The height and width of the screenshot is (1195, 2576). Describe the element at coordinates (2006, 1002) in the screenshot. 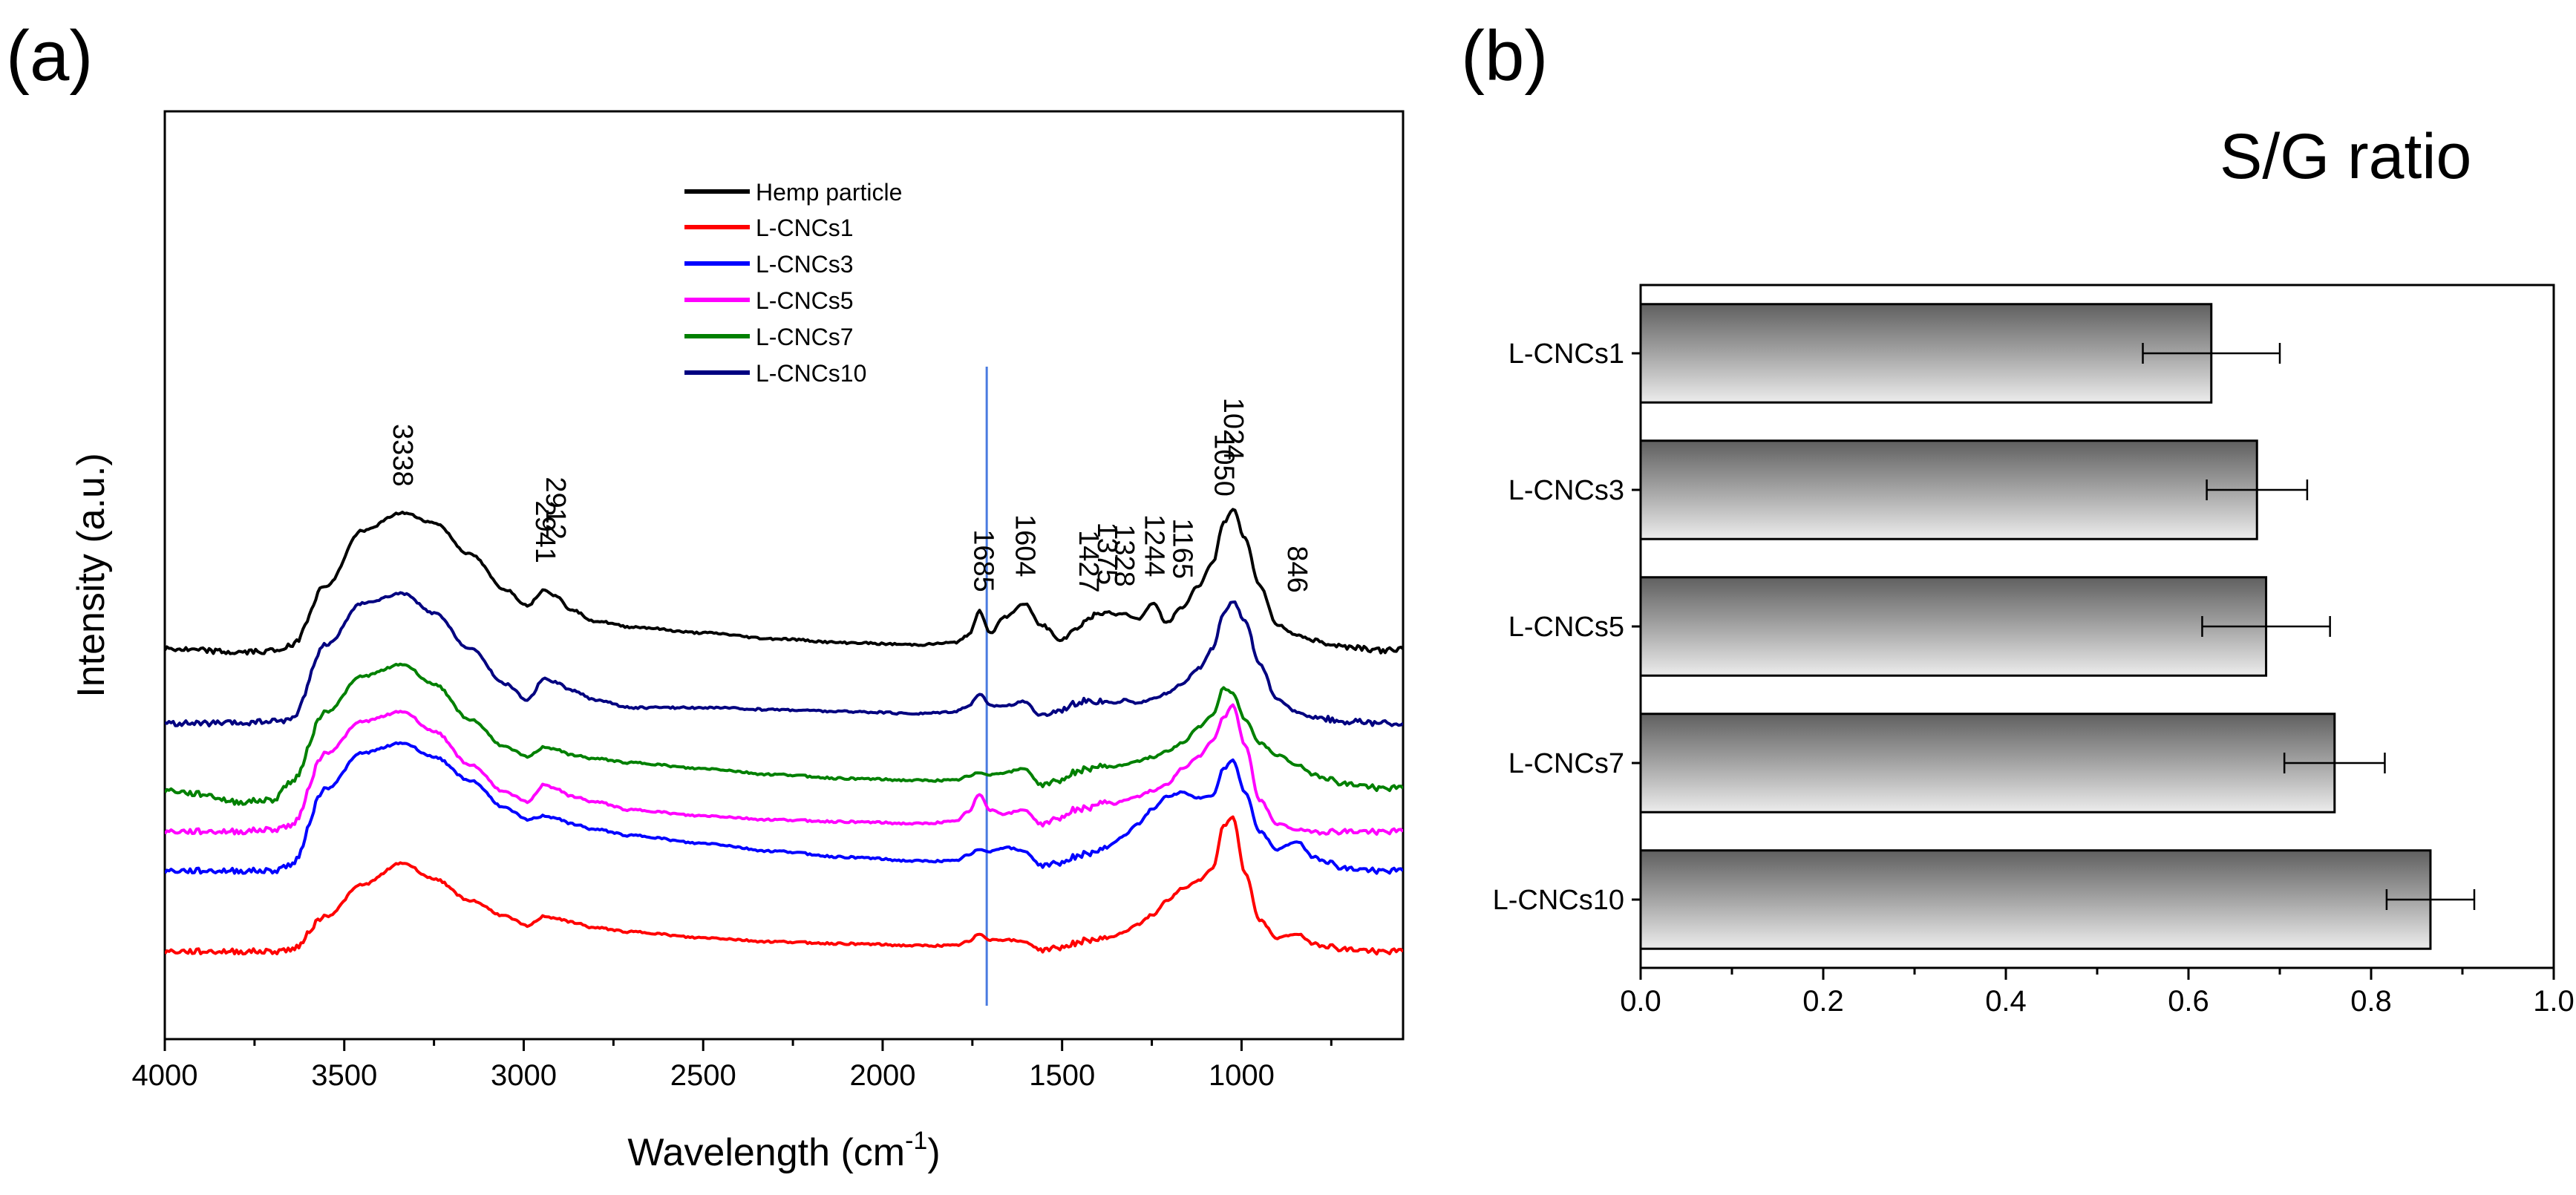

I see `sg-x-tick-label-0-4: 0.4` at that location.